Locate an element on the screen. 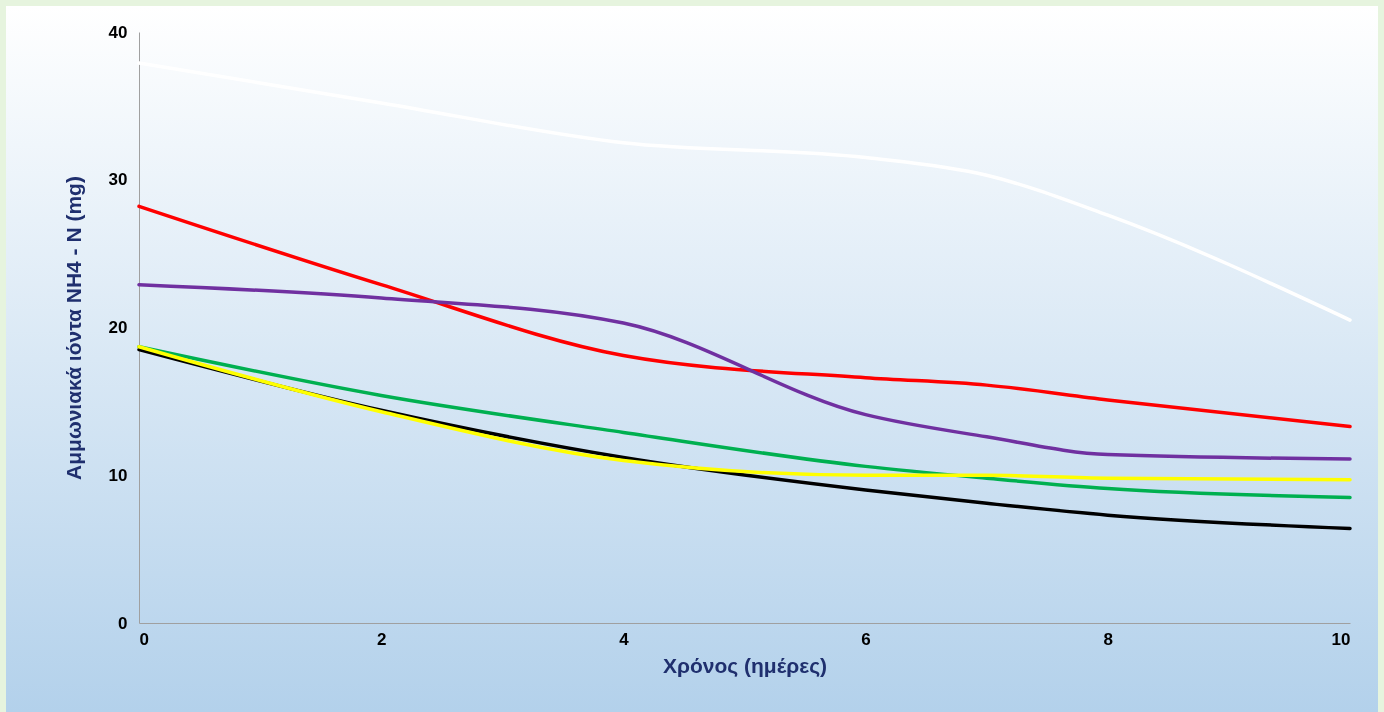  y-tick-label: 20 is located at coordinates (118, 327).